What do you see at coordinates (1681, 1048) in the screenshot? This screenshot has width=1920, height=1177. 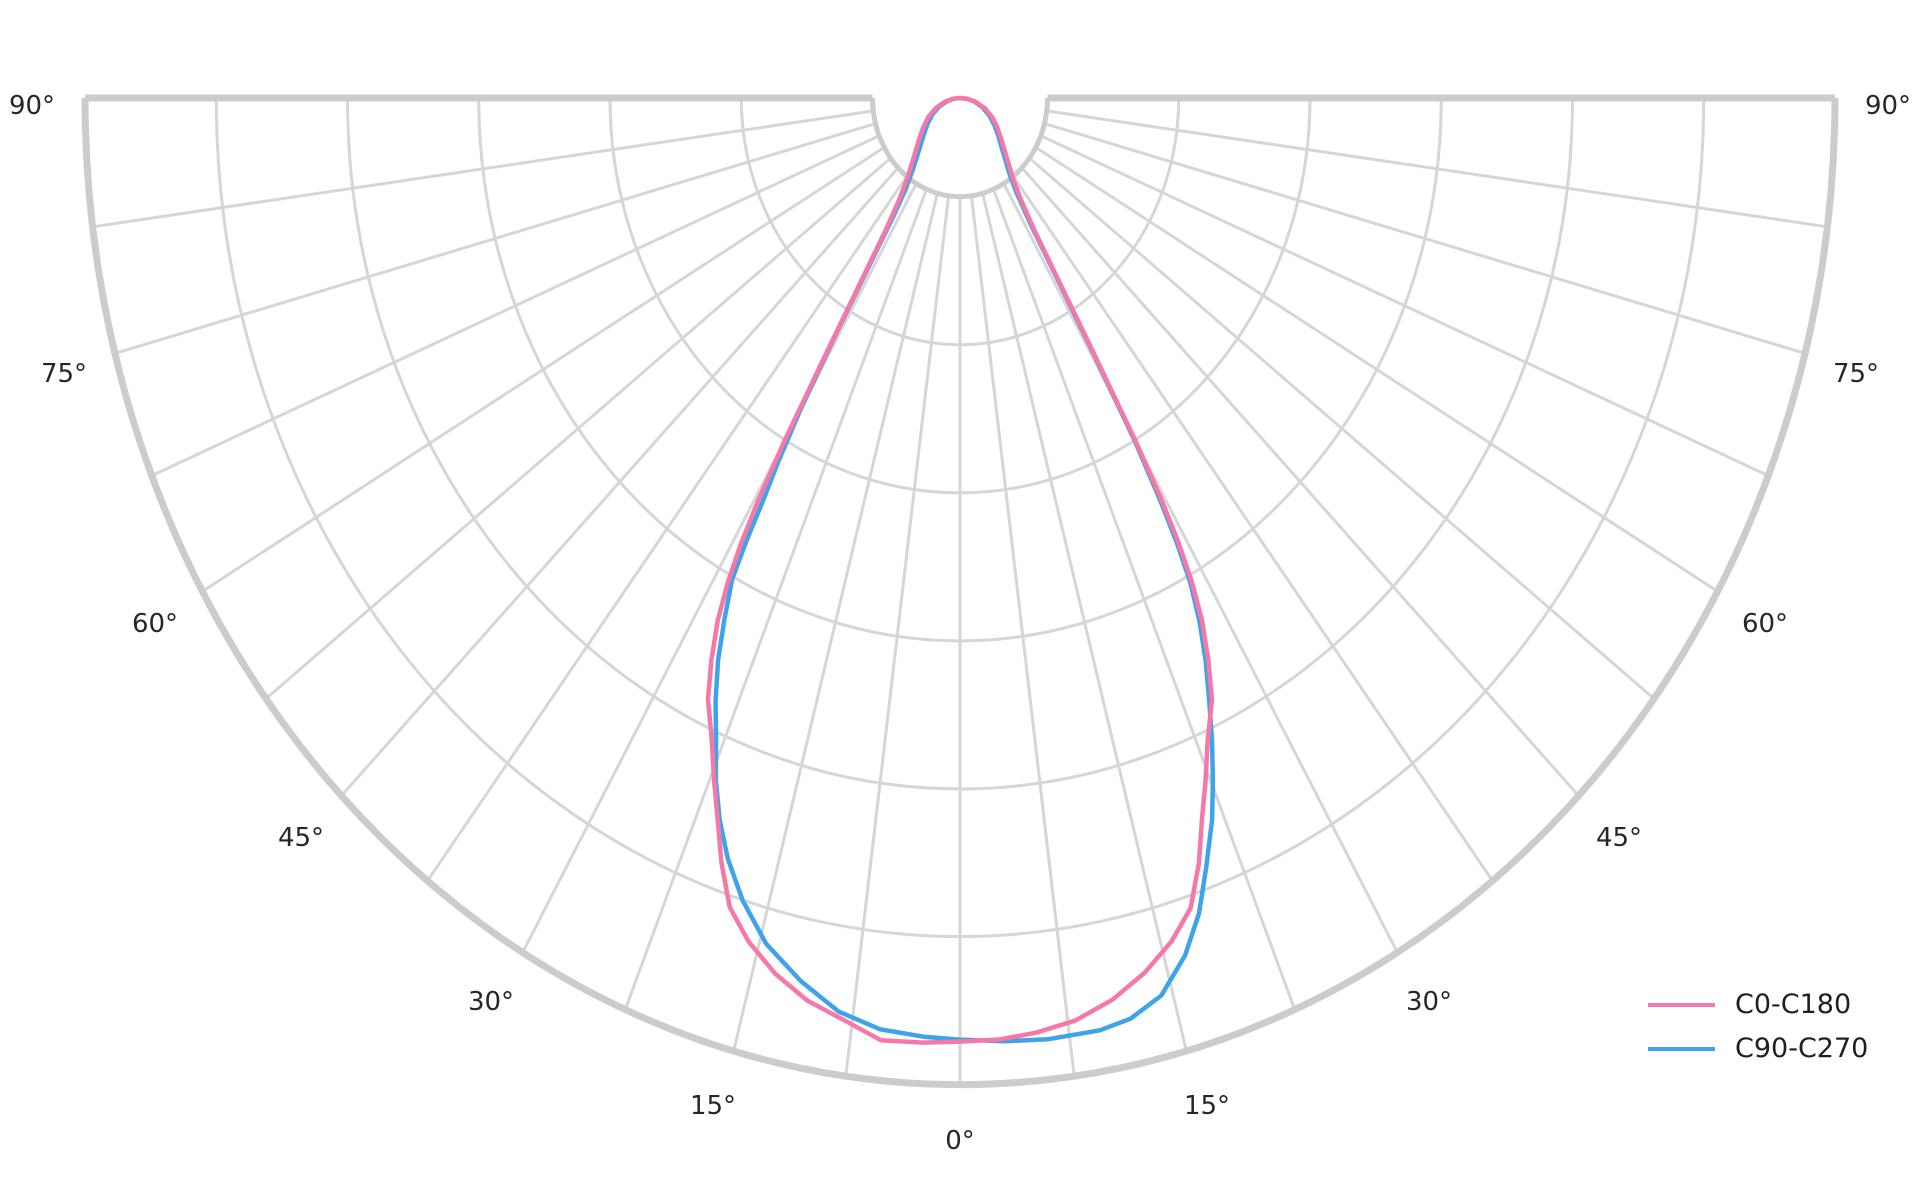 I see `c90-c270-line-icon` at bounding box center [1681, 1048].